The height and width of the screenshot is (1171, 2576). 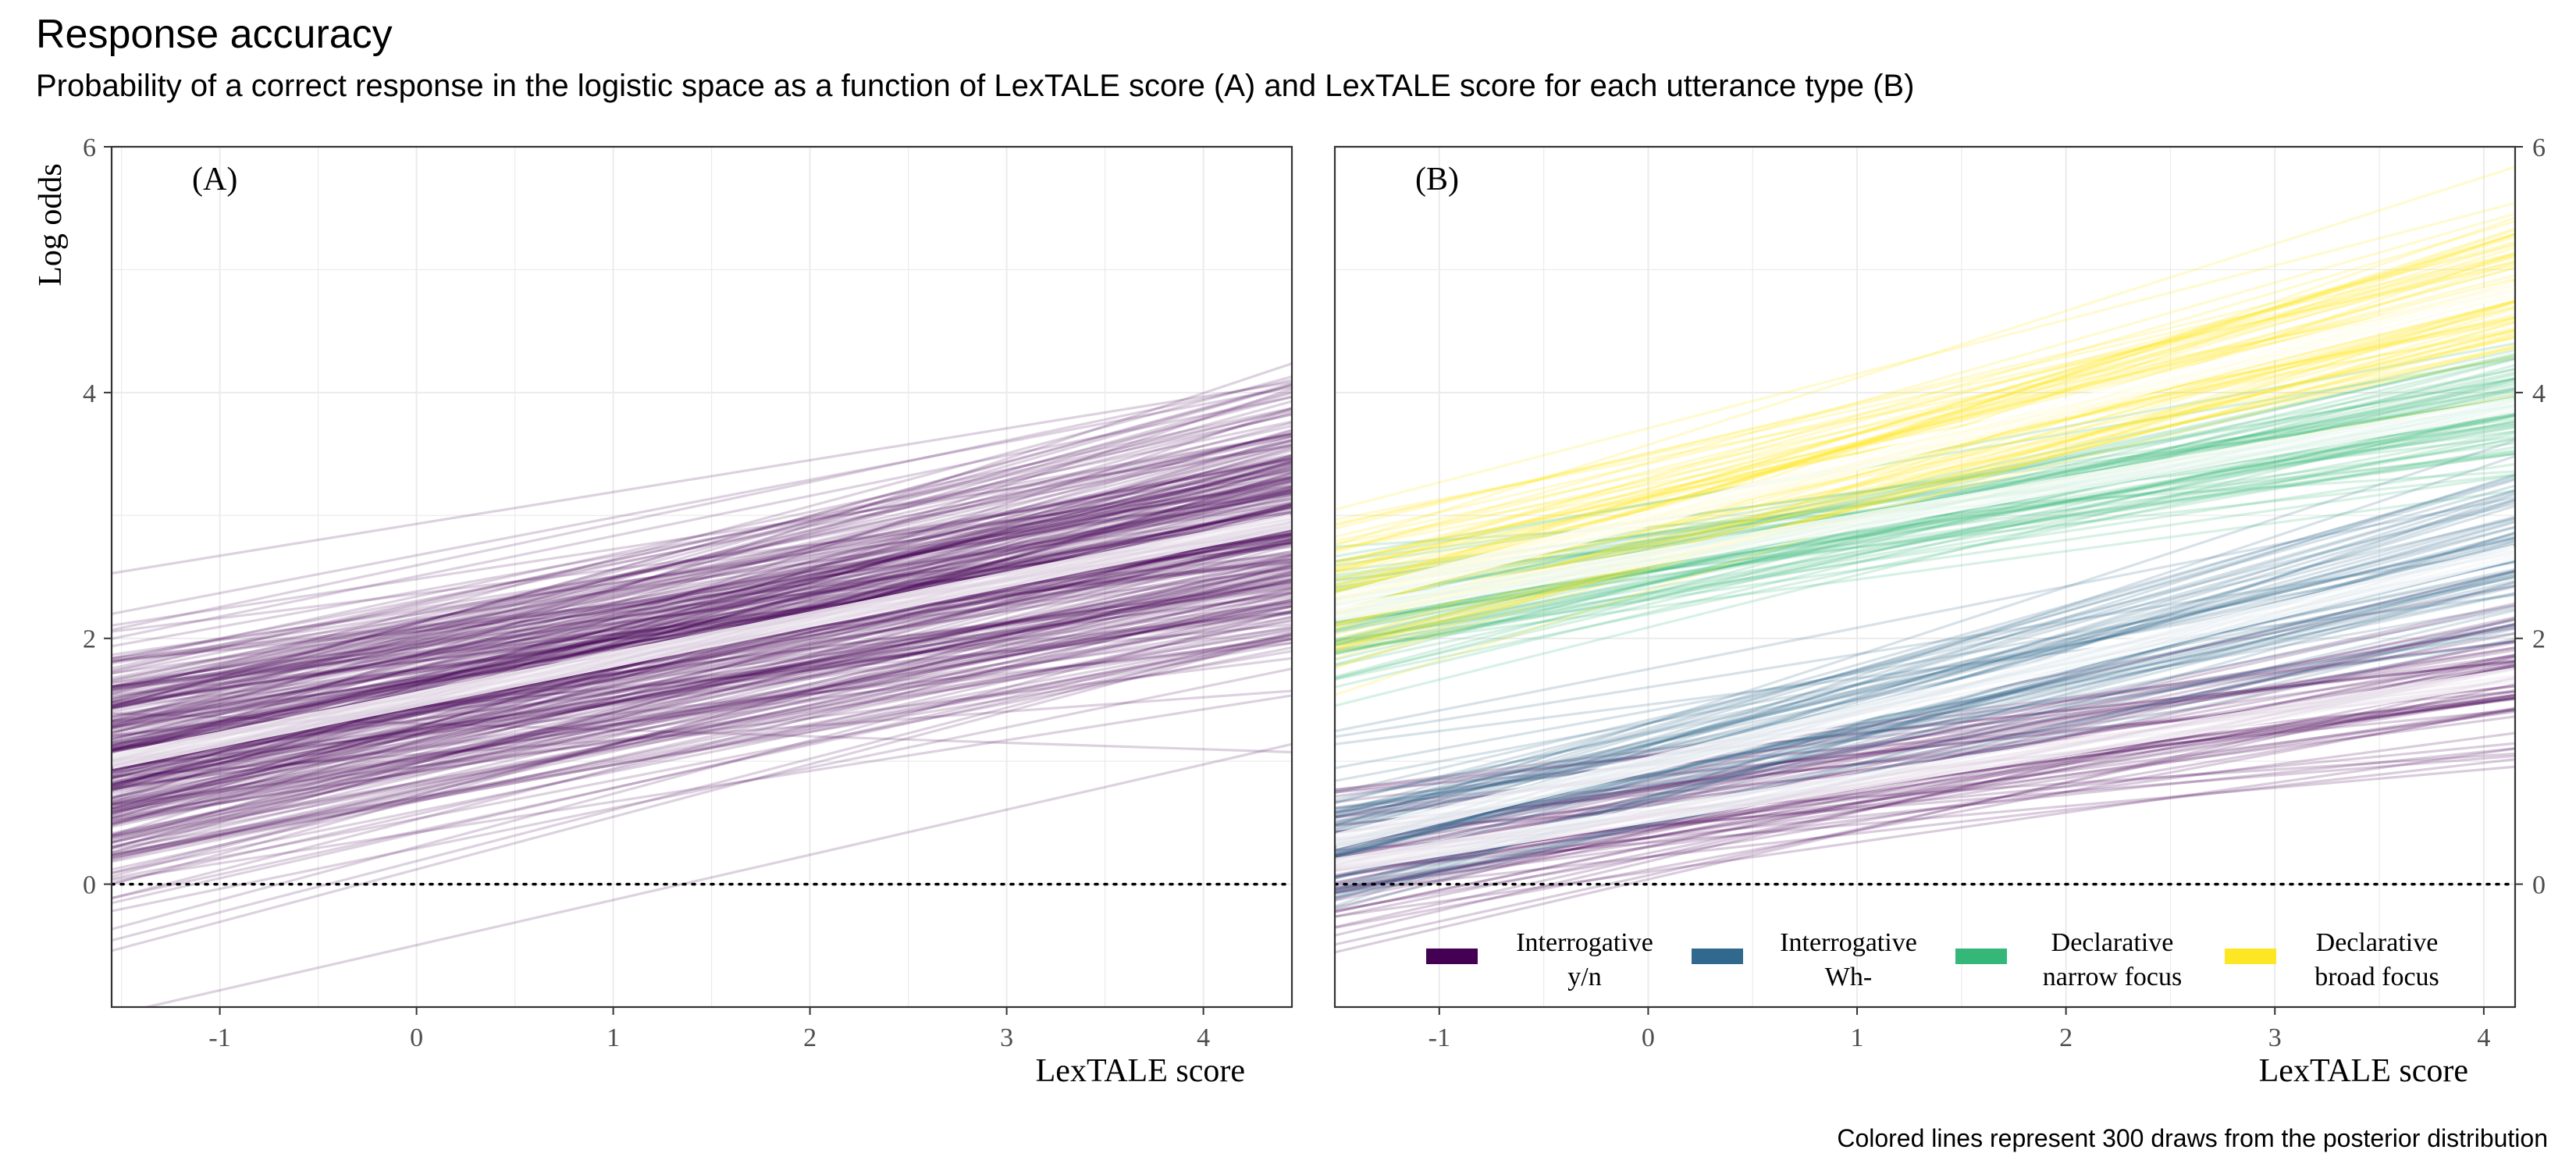 What do you see at coordinates (89, 639) in the screenshot?
I see `y-tick-label: 2` at bounding box center [89, 639].